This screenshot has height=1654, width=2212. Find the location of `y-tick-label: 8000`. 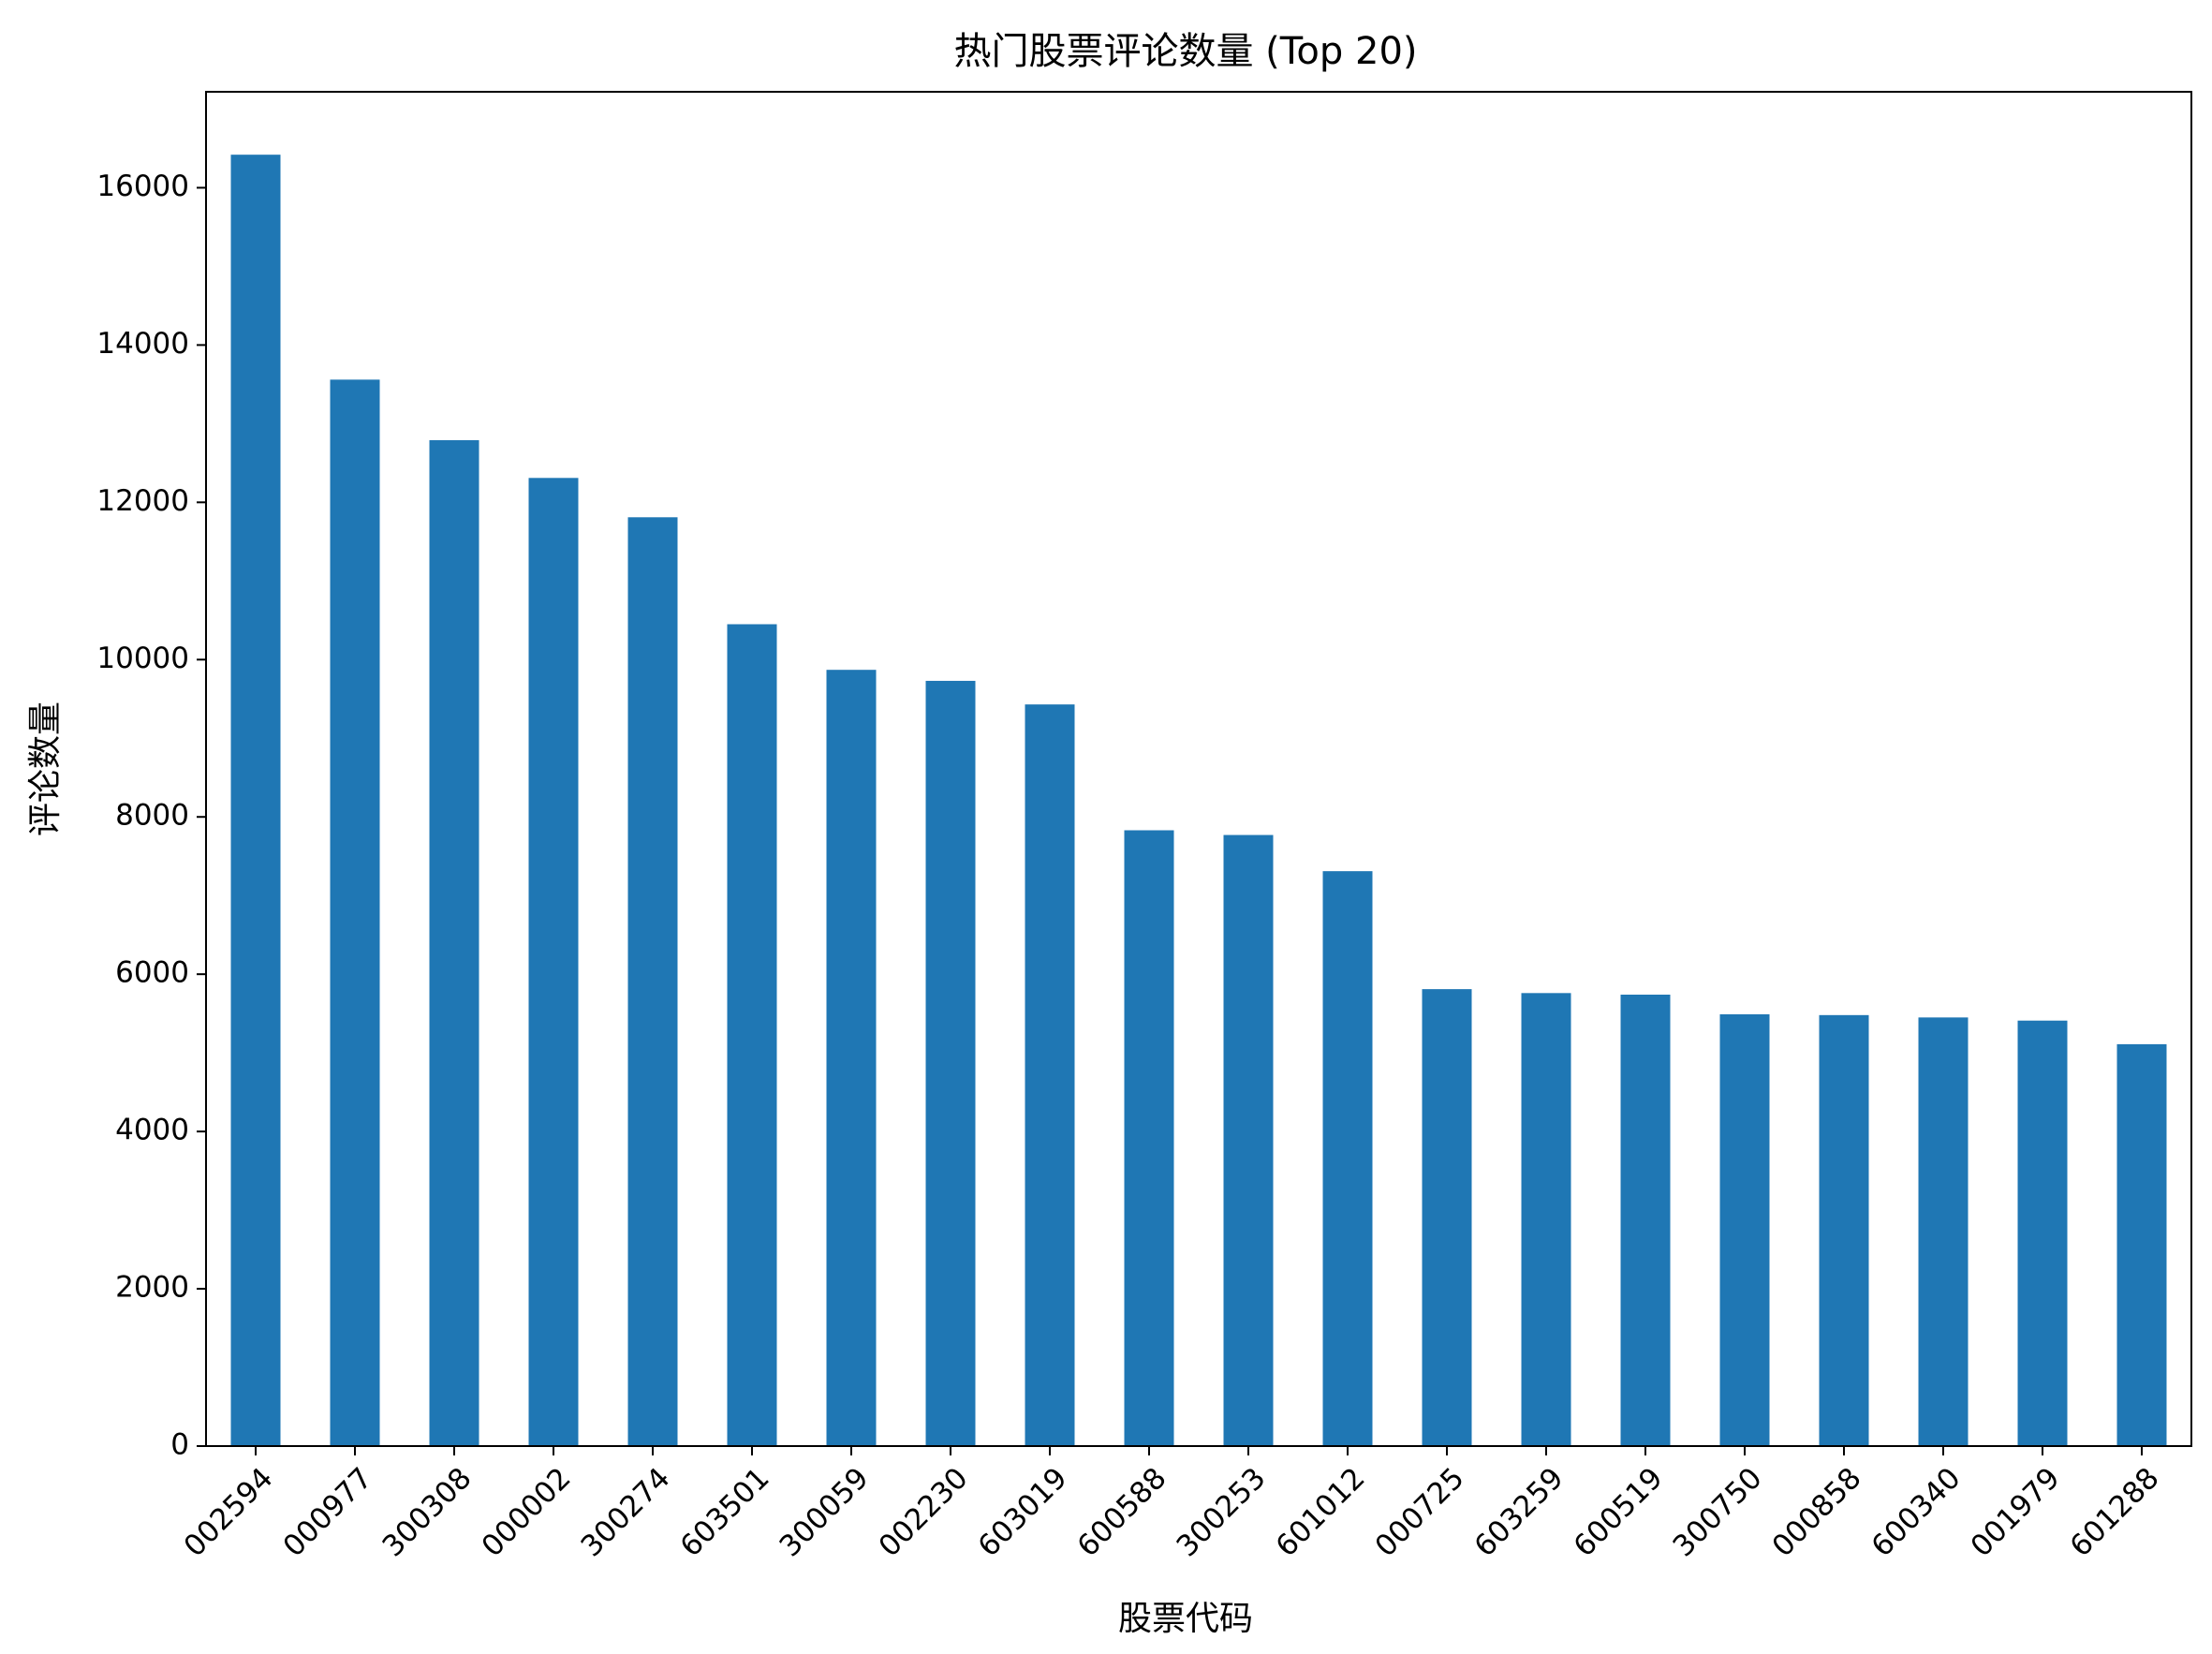

y-tick-label: 8000 is located at coordinates (152, 816).